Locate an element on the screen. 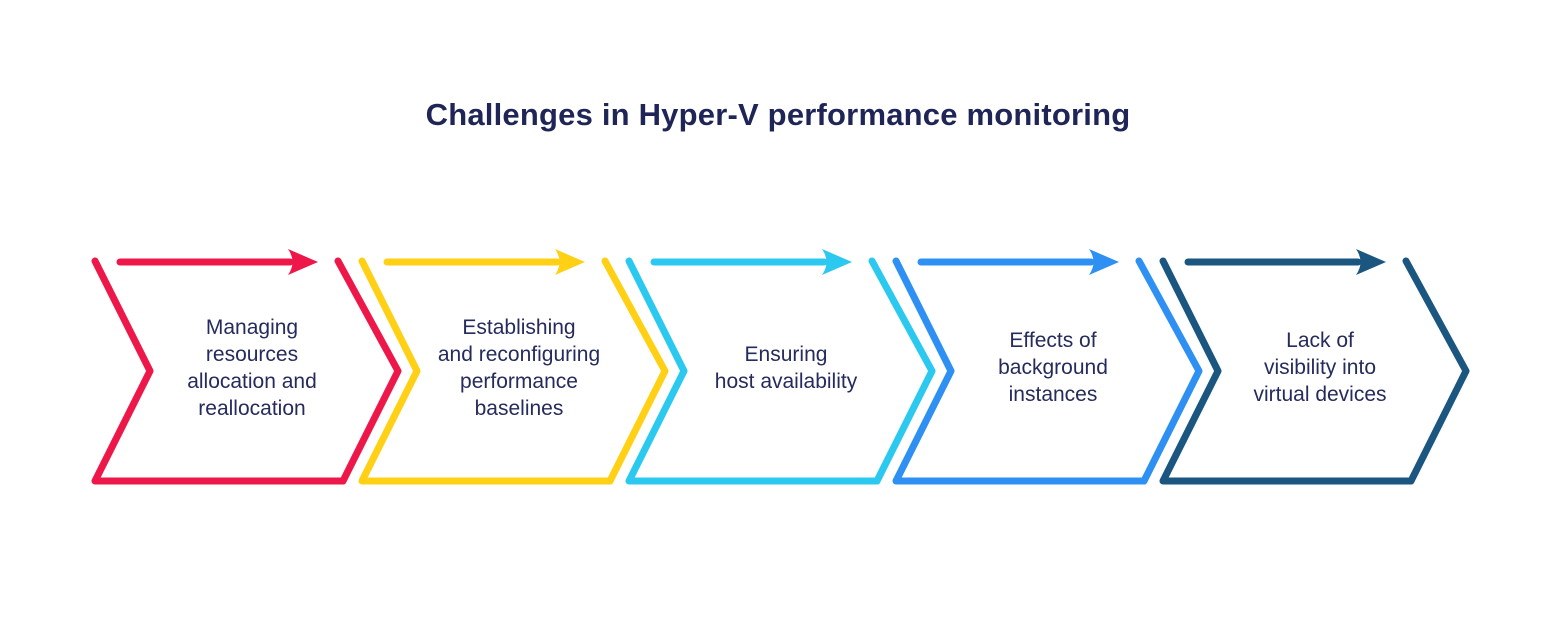  step-chevron-3: Ensuring host availability is located at coordinates (791, 372).